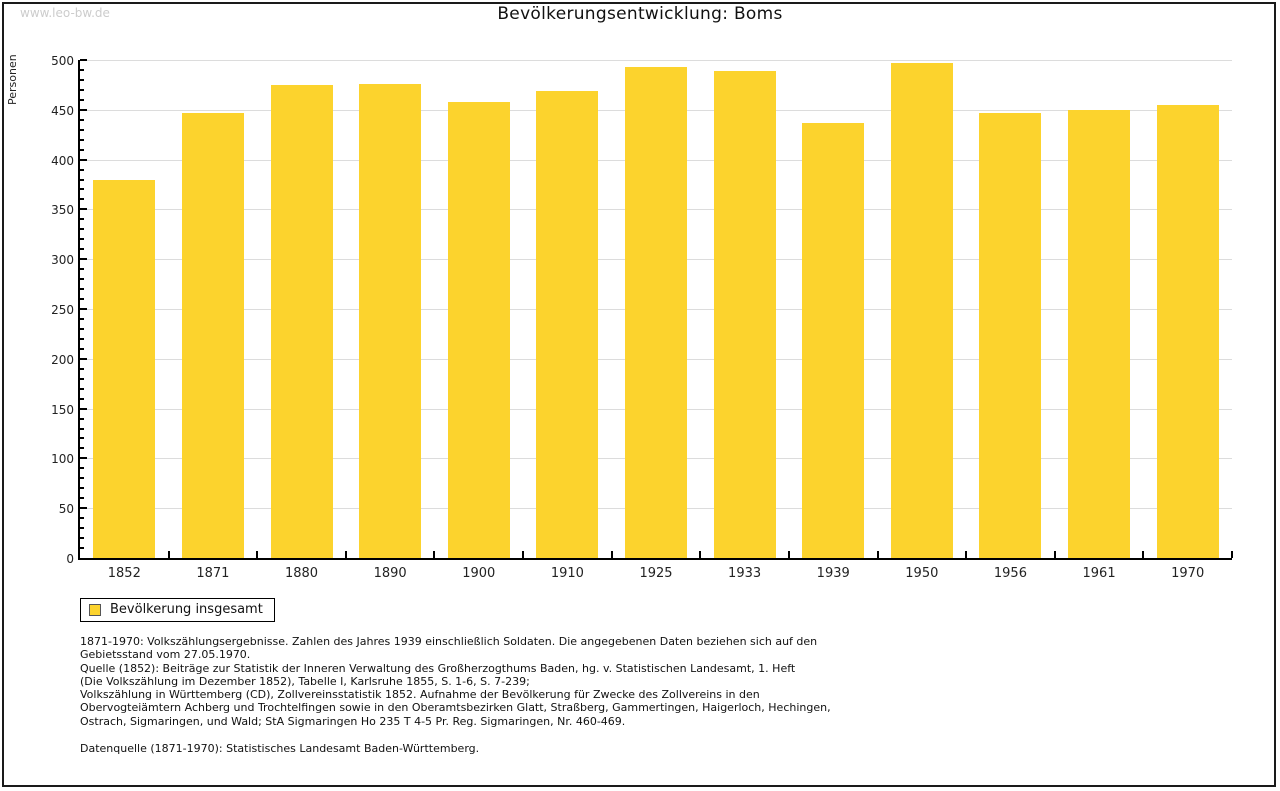 This screenshot has width=1280, height=791. I want to click on x-tick-label: 1939, so click(833, 573).